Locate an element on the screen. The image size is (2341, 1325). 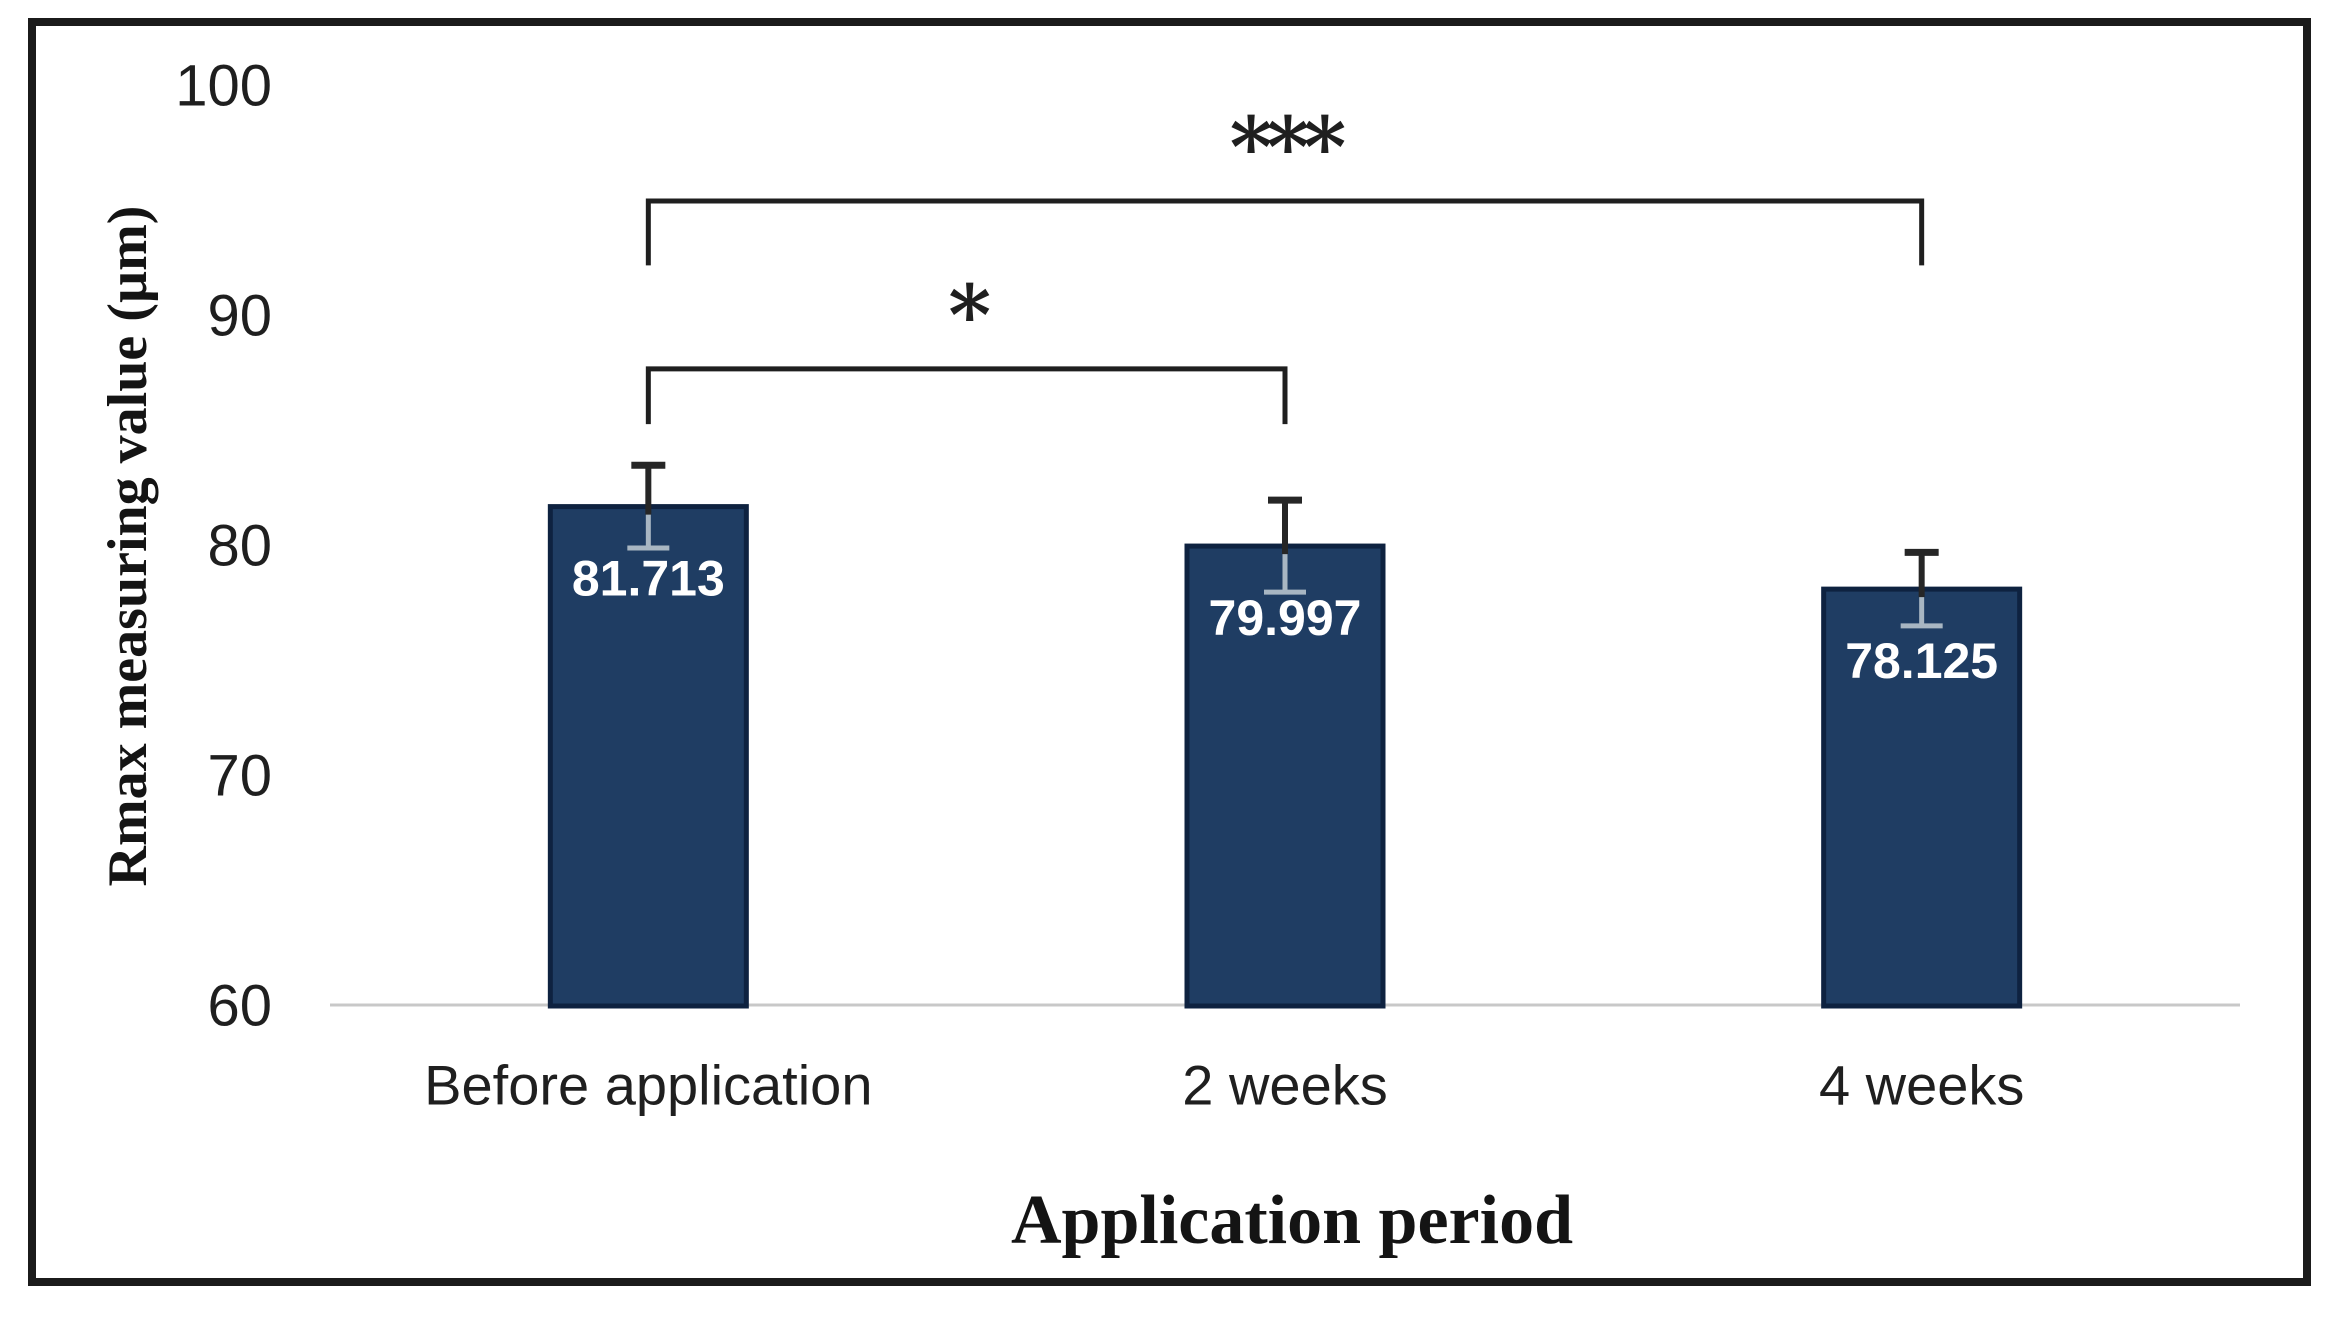
significance-stars: * is located at coordinates (969, 316).